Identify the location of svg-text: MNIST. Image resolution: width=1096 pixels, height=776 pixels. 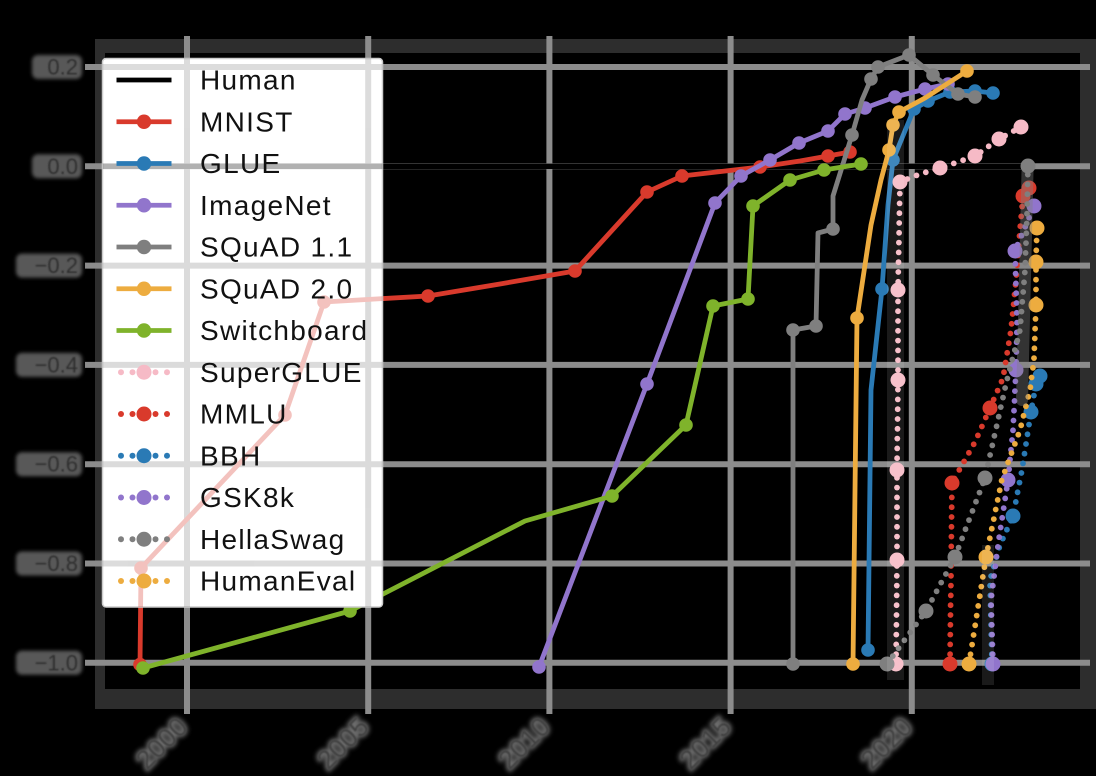
(247, 121).